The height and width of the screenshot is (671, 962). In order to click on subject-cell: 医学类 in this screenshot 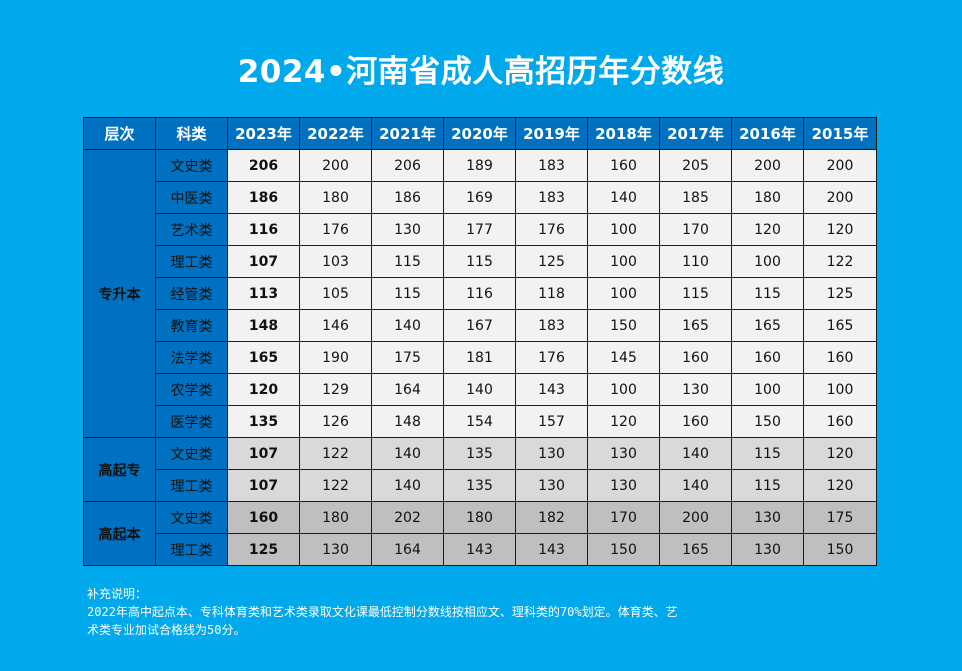, I will do `click(191, 421)`.